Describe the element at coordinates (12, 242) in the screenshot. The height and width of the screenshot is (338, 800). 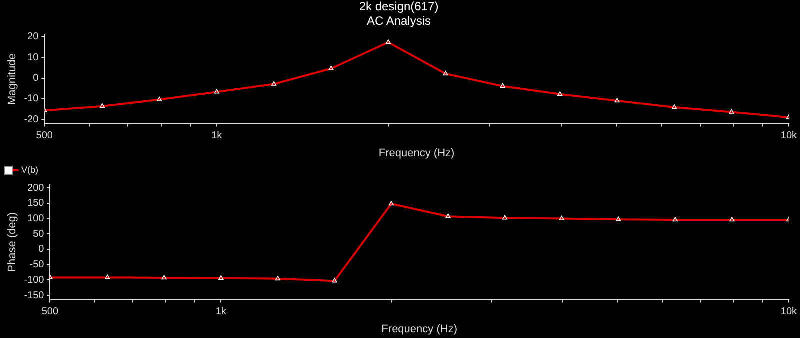
I see `y-axis-title: Phase (deg)` at that location.